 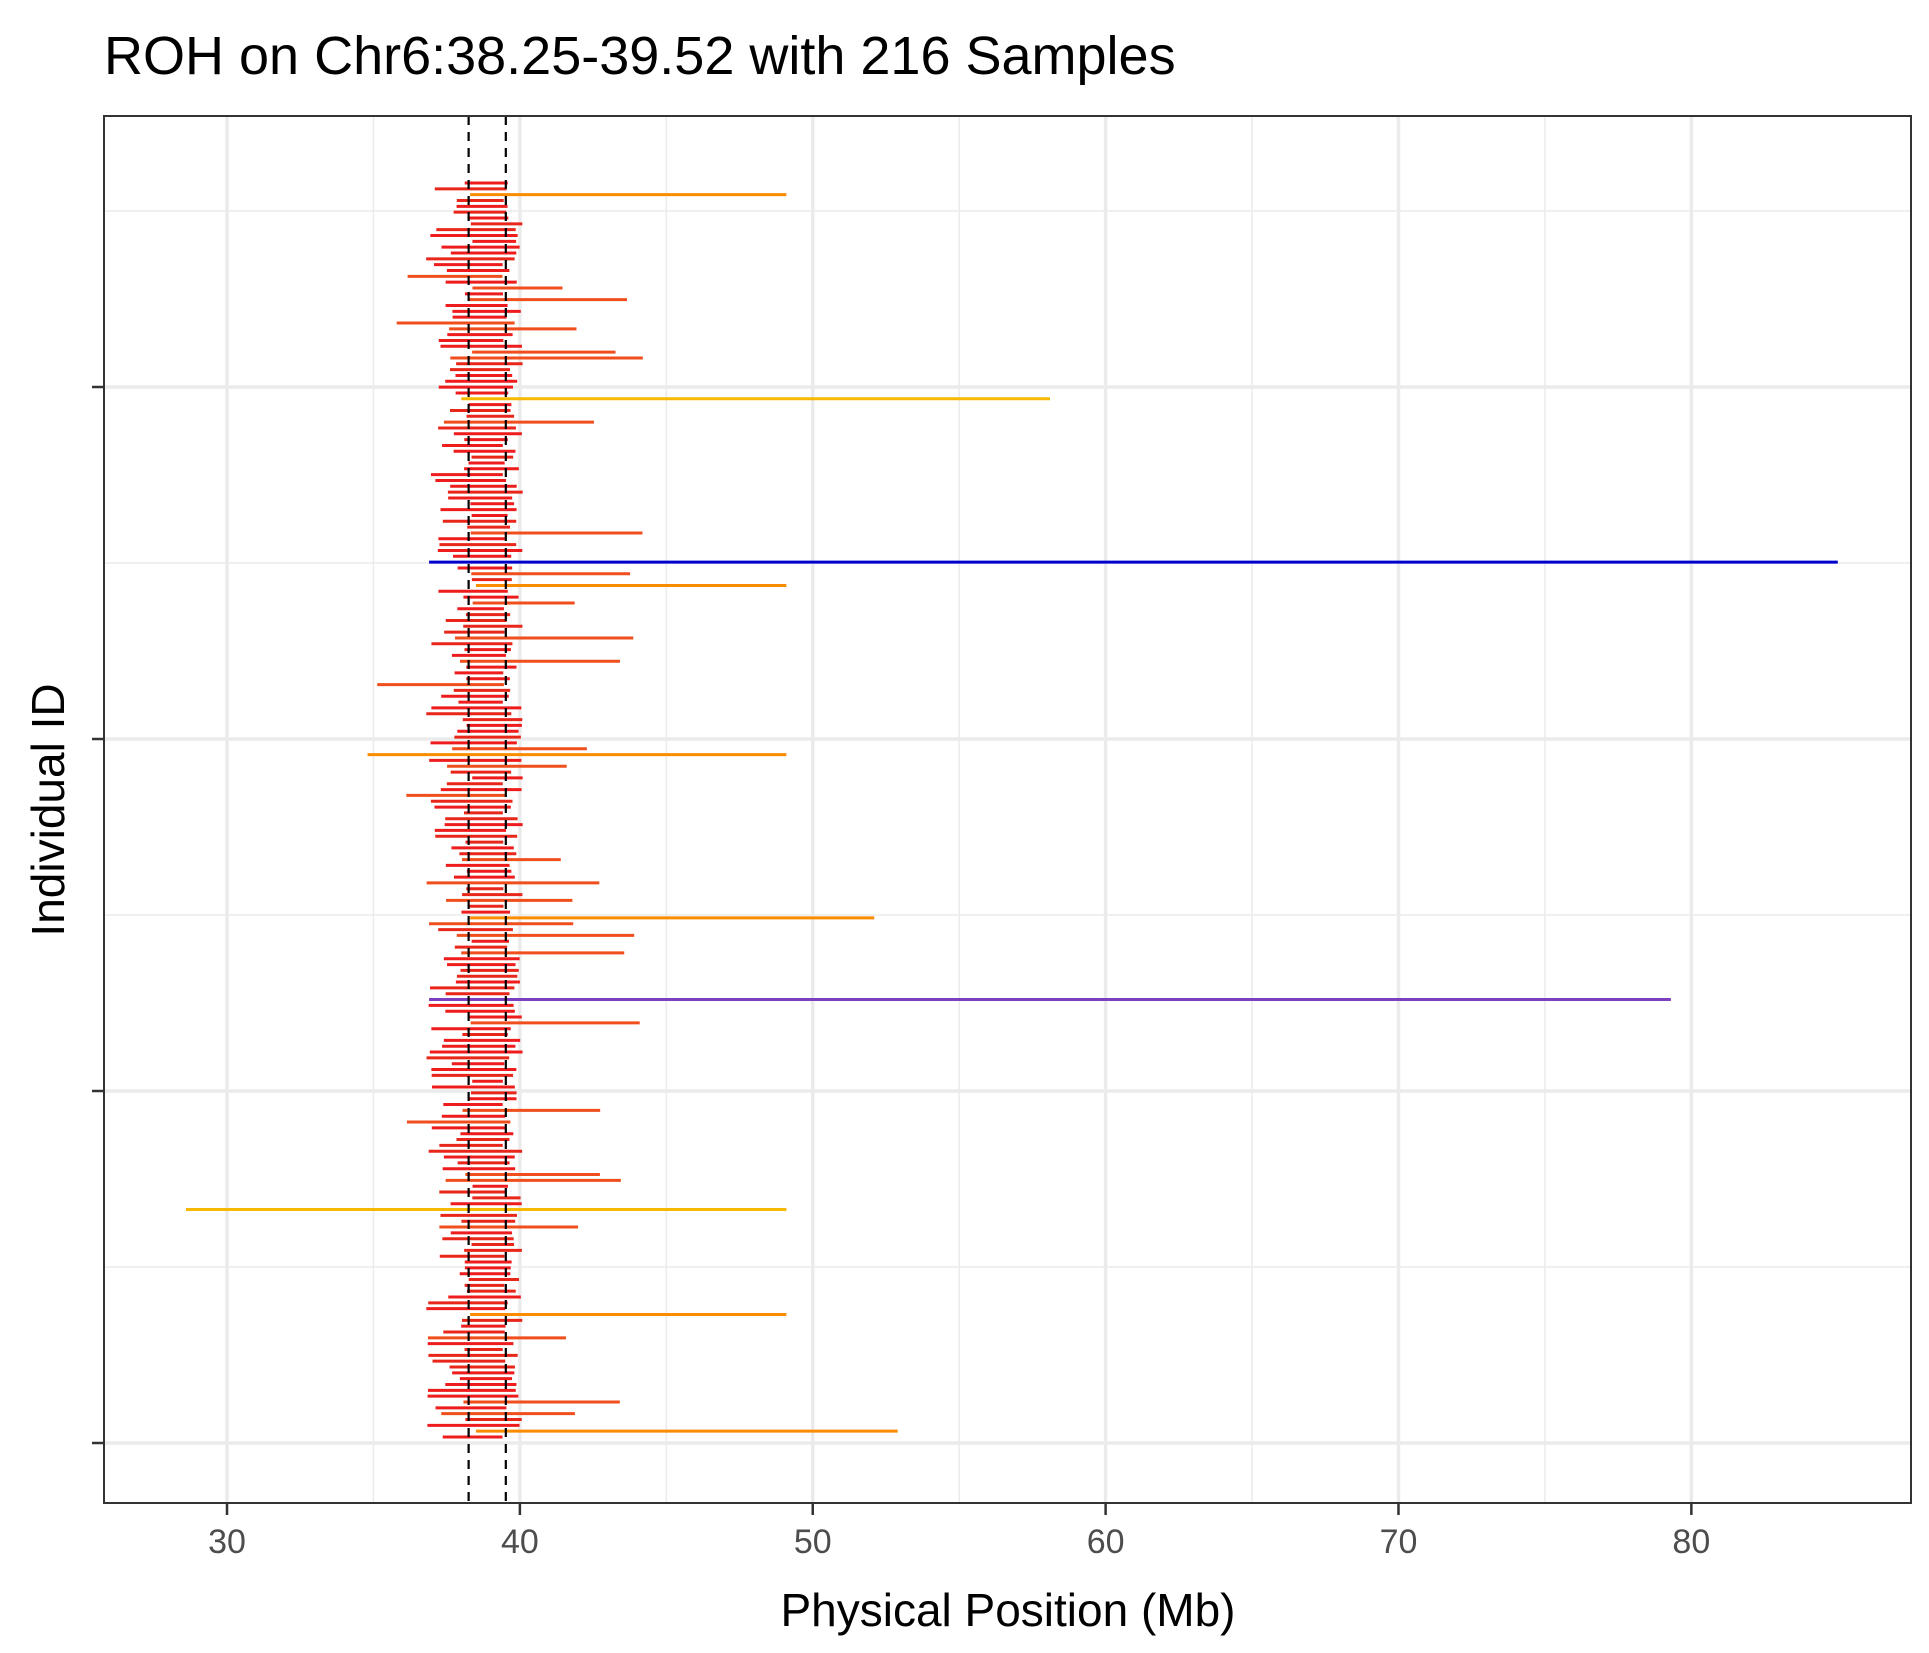 What do you see at coordinates (640, 56) in the screenshot?
I see `chart-title: ROH on Chr6:38.25-39.52 with 216 Samples` at bounding box center [640, 56].